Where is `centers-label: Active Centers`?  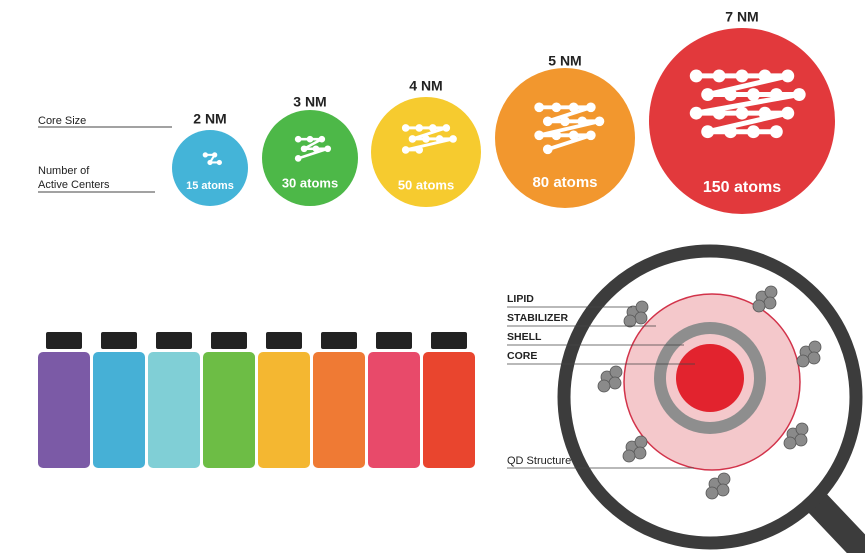
centers-label: Active Centers is located at coordinates (74, 185).